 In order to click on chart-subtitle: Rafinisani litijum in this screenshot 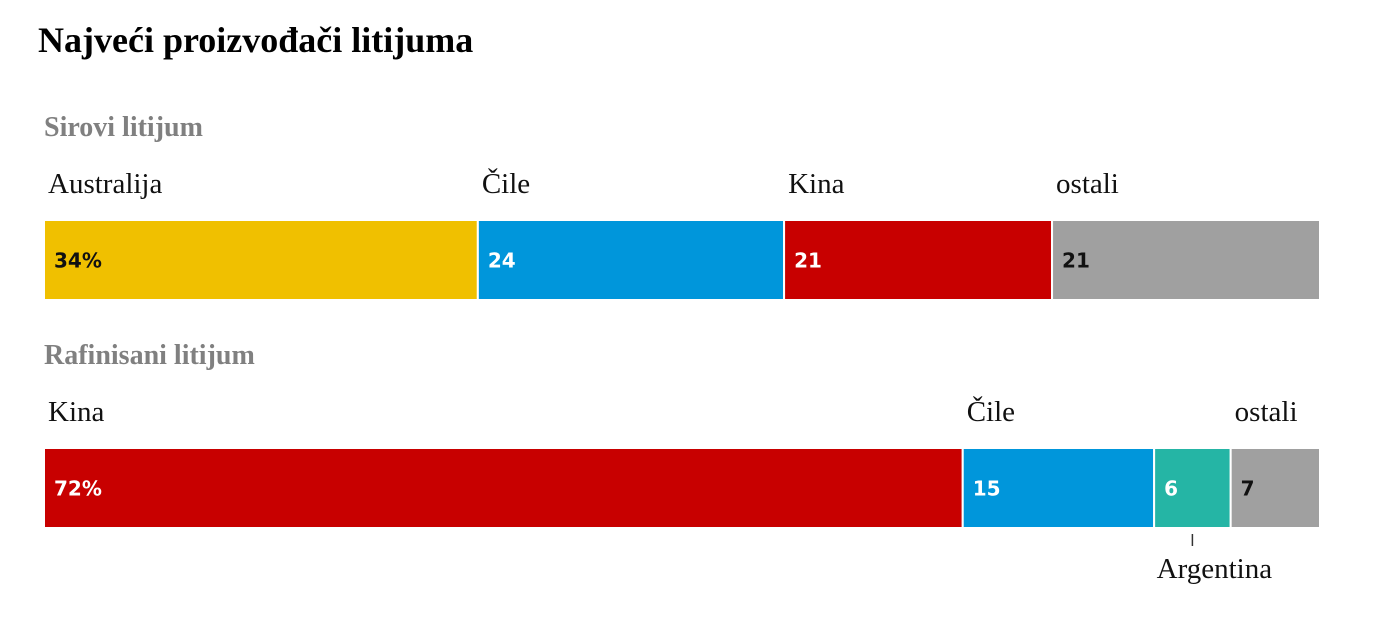, I will do `click(149, 355)`.